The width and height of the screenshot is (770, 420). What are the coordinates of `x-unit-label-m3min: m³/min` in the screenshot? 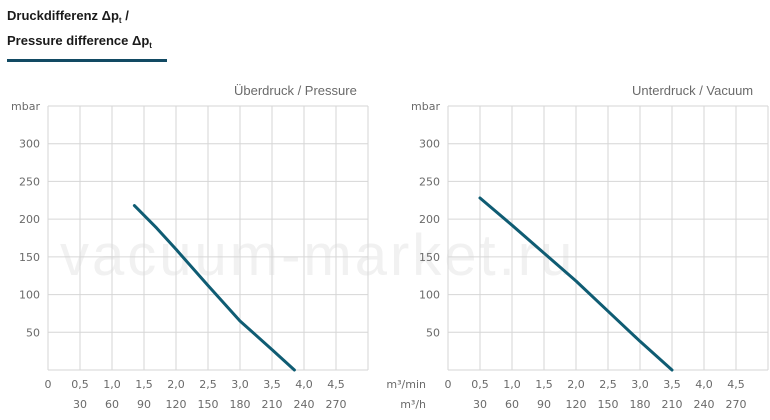 It's located at (406, 384).